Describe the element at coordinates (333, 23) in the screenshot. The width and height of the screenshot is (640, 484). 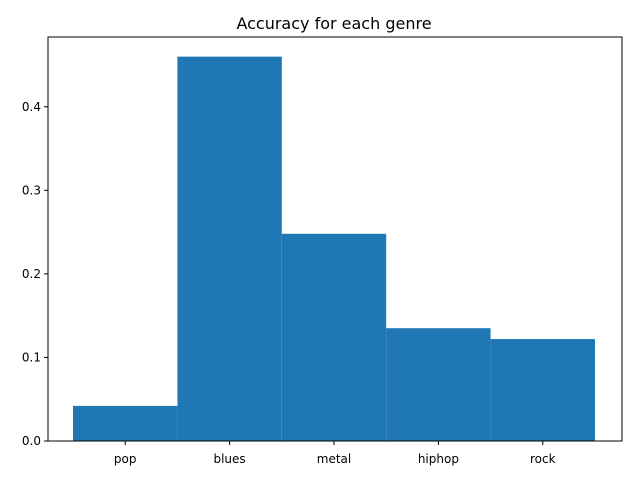
I see `chart-title: Accuracy for each genre` at that location.